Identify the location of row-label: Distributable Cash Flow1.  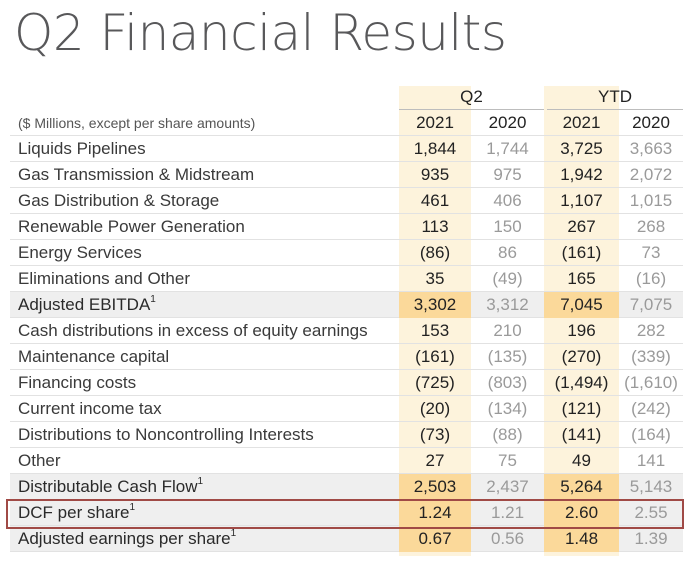
(110, 487).